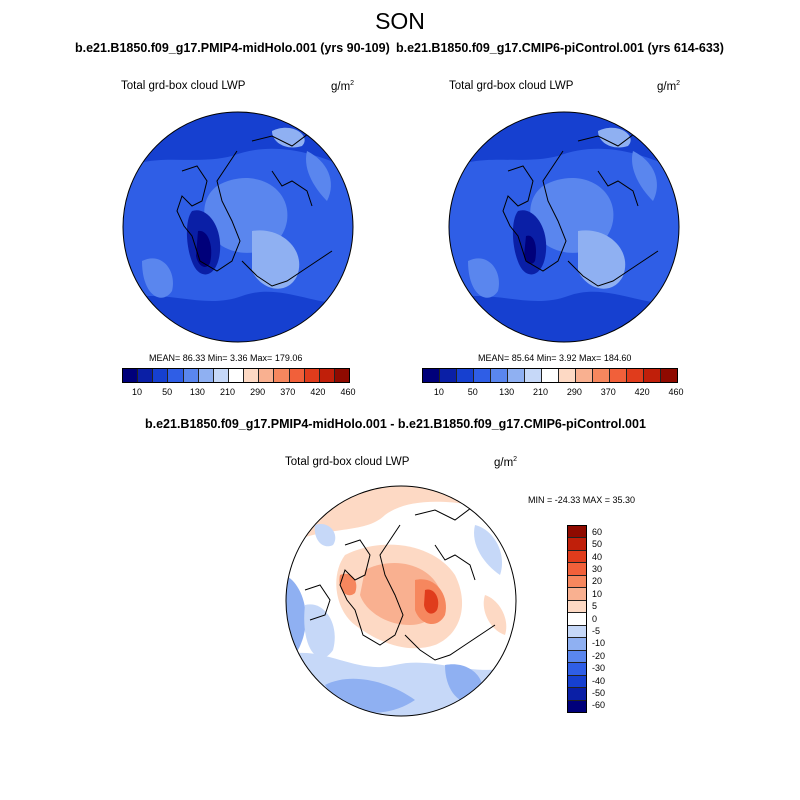  Describe the element at coordinates (597, 569) in the screenshot. I see `colorbar-tick-label: 30` at that location.